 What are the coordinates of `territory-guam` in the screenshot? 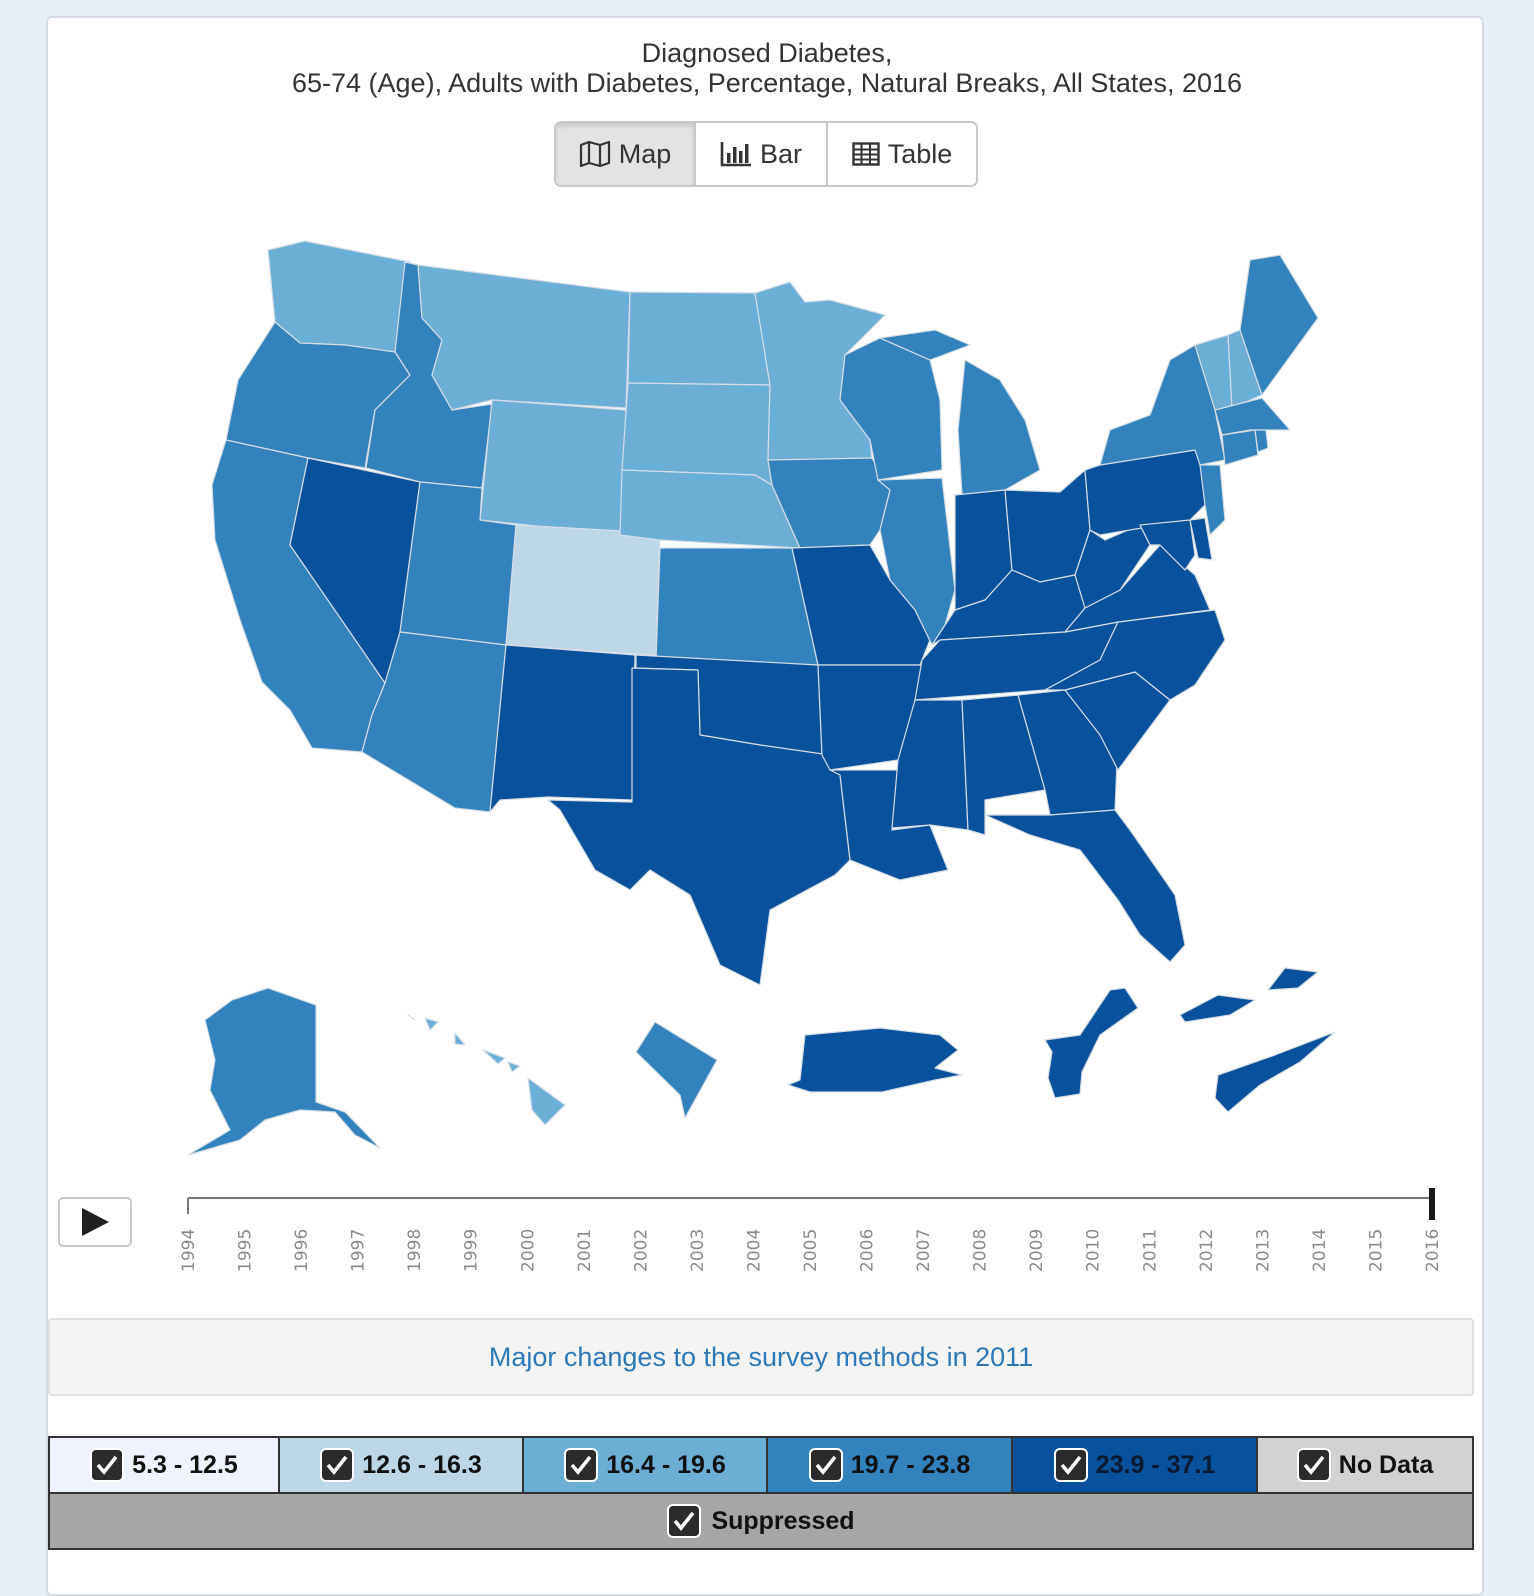 It's located at (1091, 1043).